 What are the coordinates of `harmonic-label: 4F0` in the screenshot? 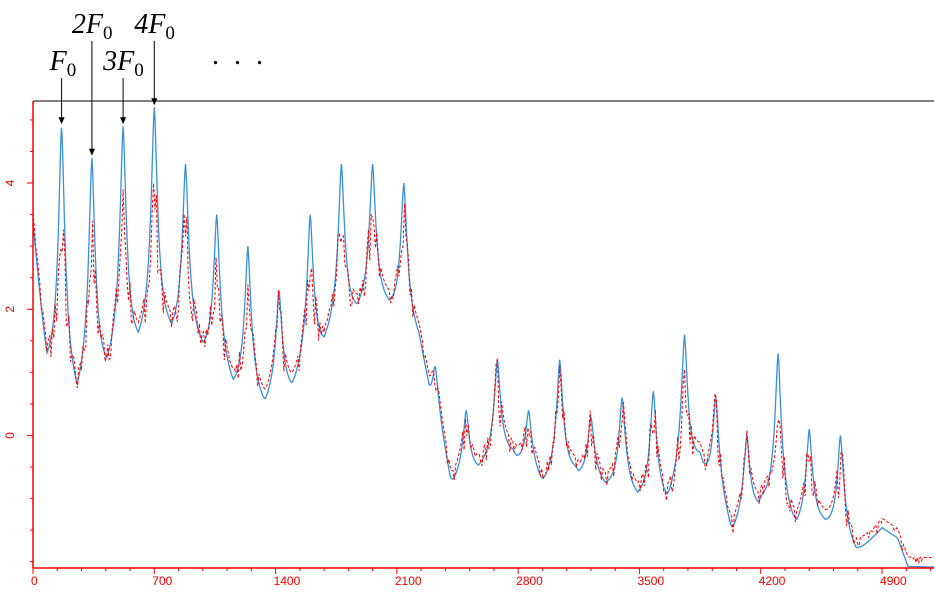 It's located at (154, 26).